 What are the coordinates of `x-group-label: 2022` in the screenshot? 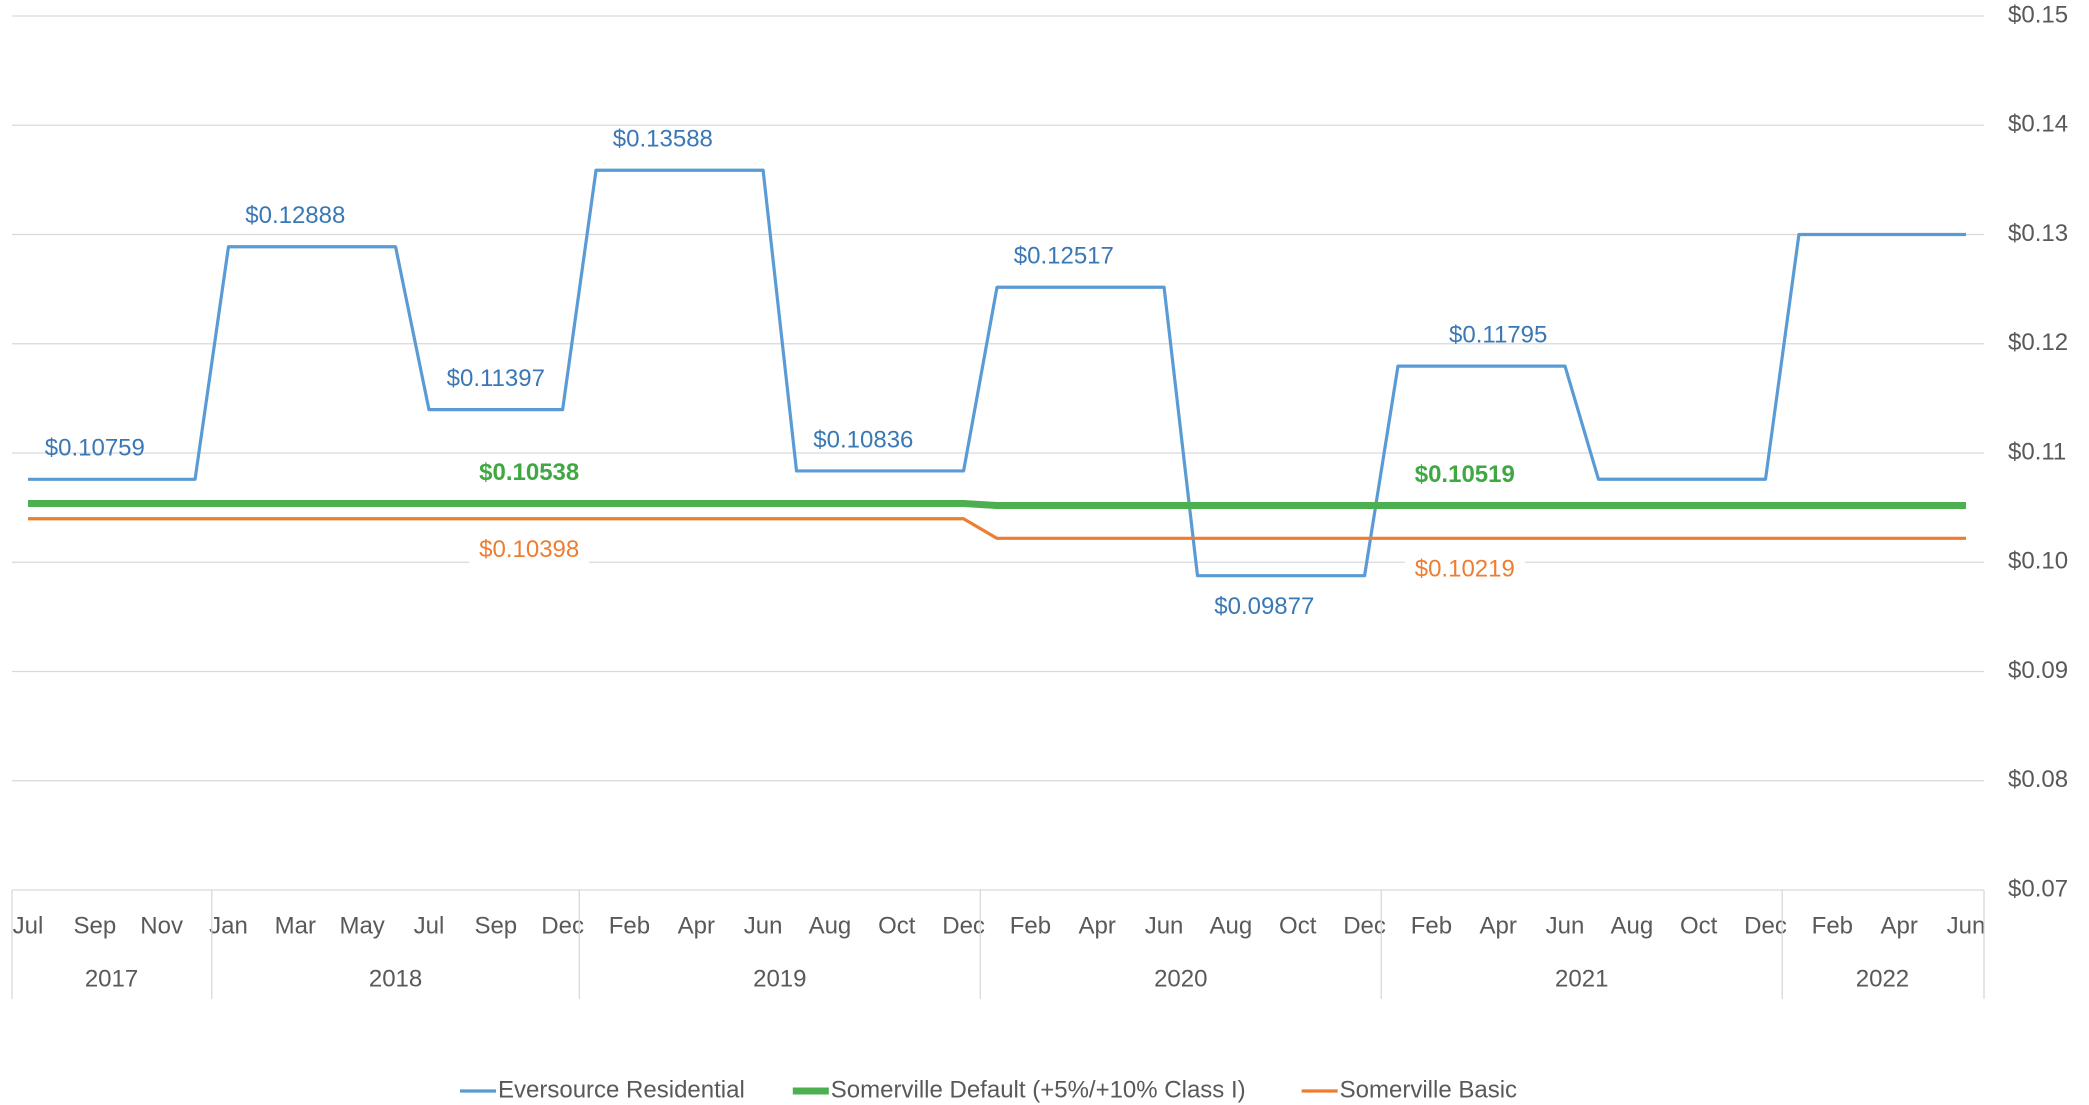 It's located at (1882, 978).